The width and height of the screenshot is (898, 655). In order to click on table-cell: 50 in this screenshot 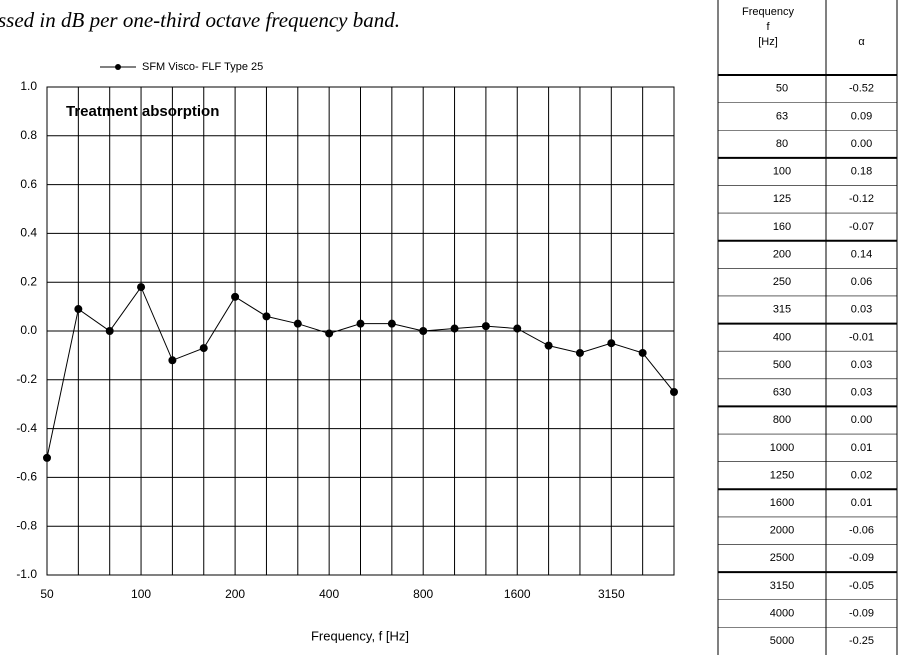, I will do `click(782, 89)`.